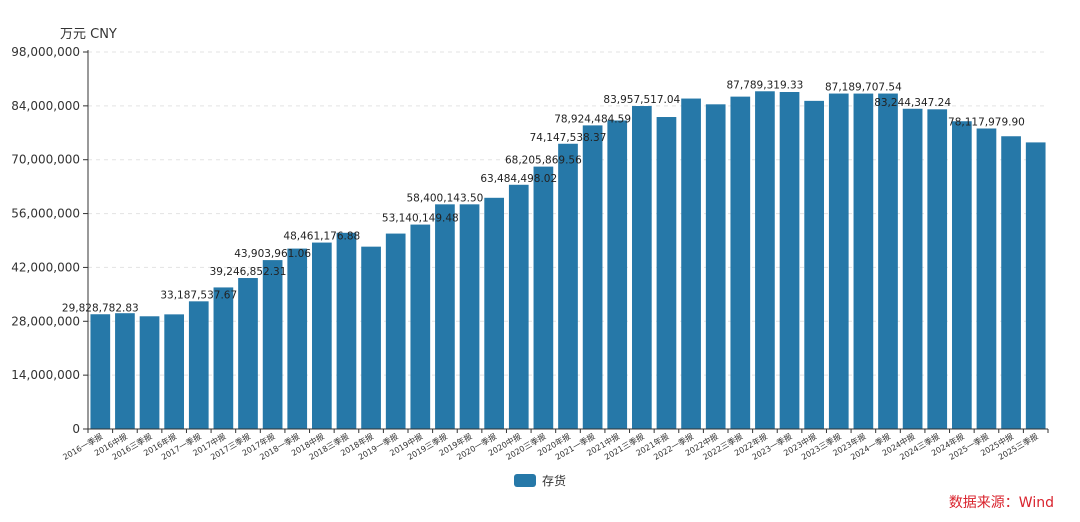  Describe the element at coordinates (45, 267) in the screenshot. I see `y-tick-label: 42,000,000` at that location.